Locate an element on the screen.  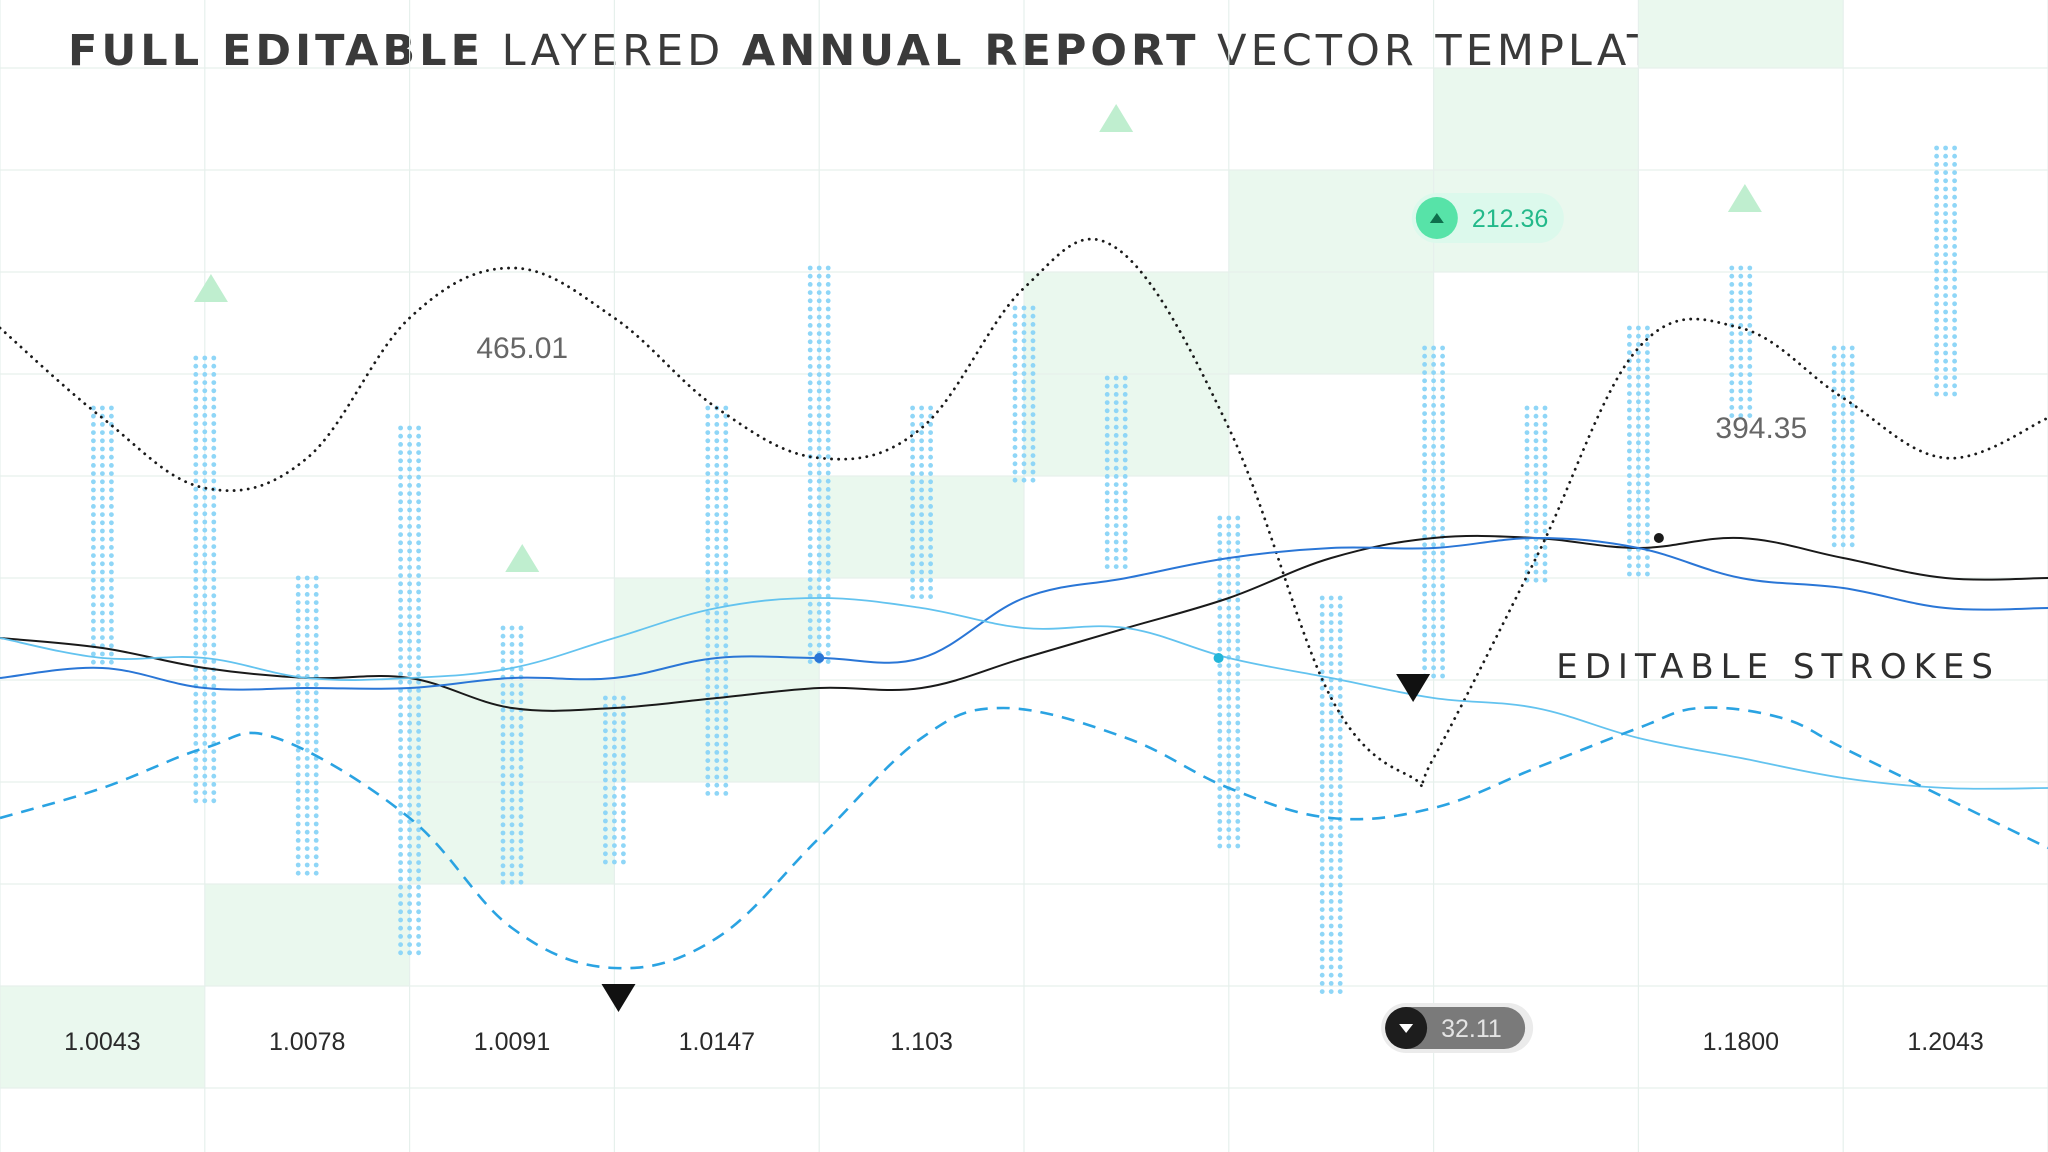
badge-up: 212.36 is located at coordinates (1487, 218).